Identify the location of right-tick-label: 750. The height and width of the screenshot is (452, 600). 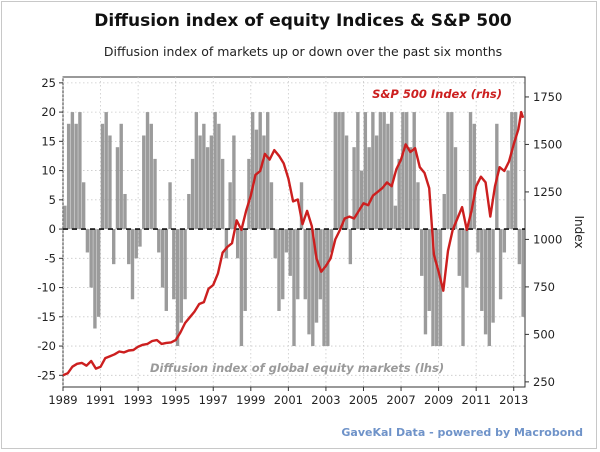
(544, 287).